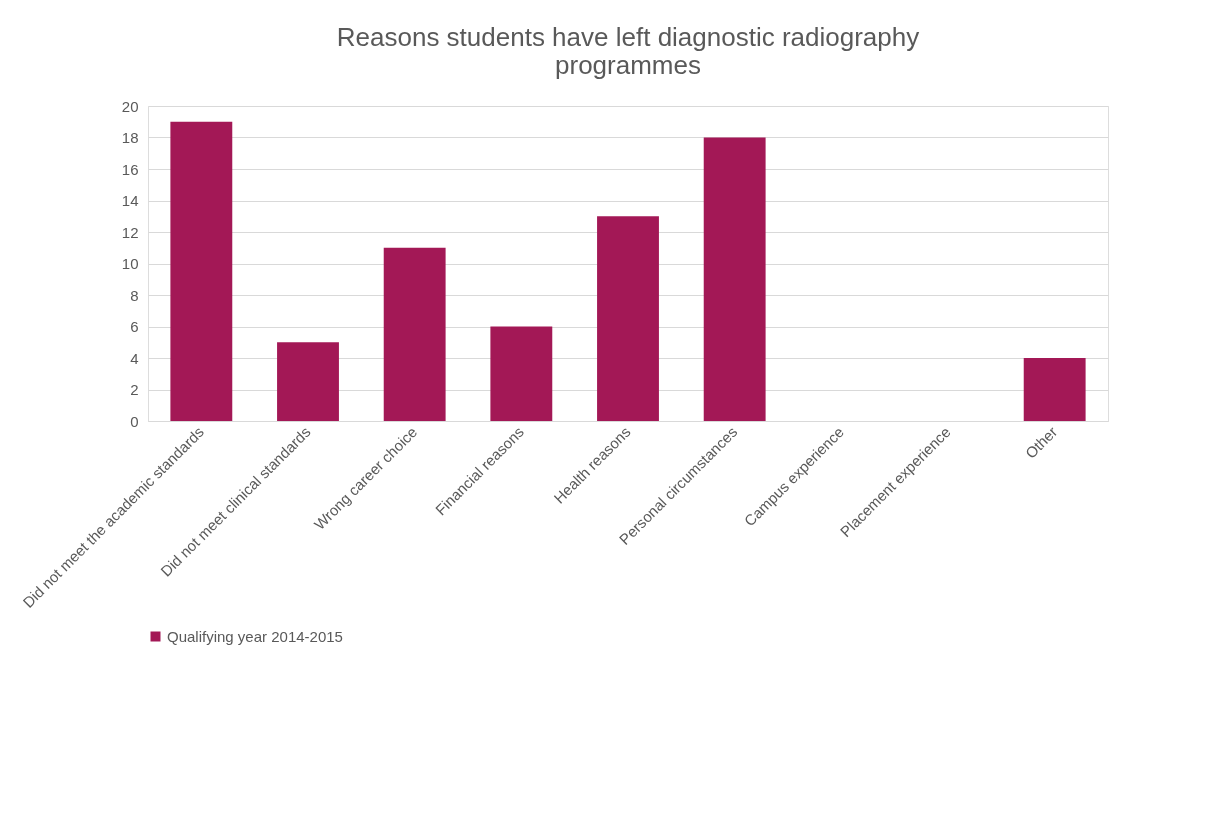  What do you see at coordinates (134, 389) in the screenshot?
I see `y-tick-label: 2` at bounding box center [134, 389].